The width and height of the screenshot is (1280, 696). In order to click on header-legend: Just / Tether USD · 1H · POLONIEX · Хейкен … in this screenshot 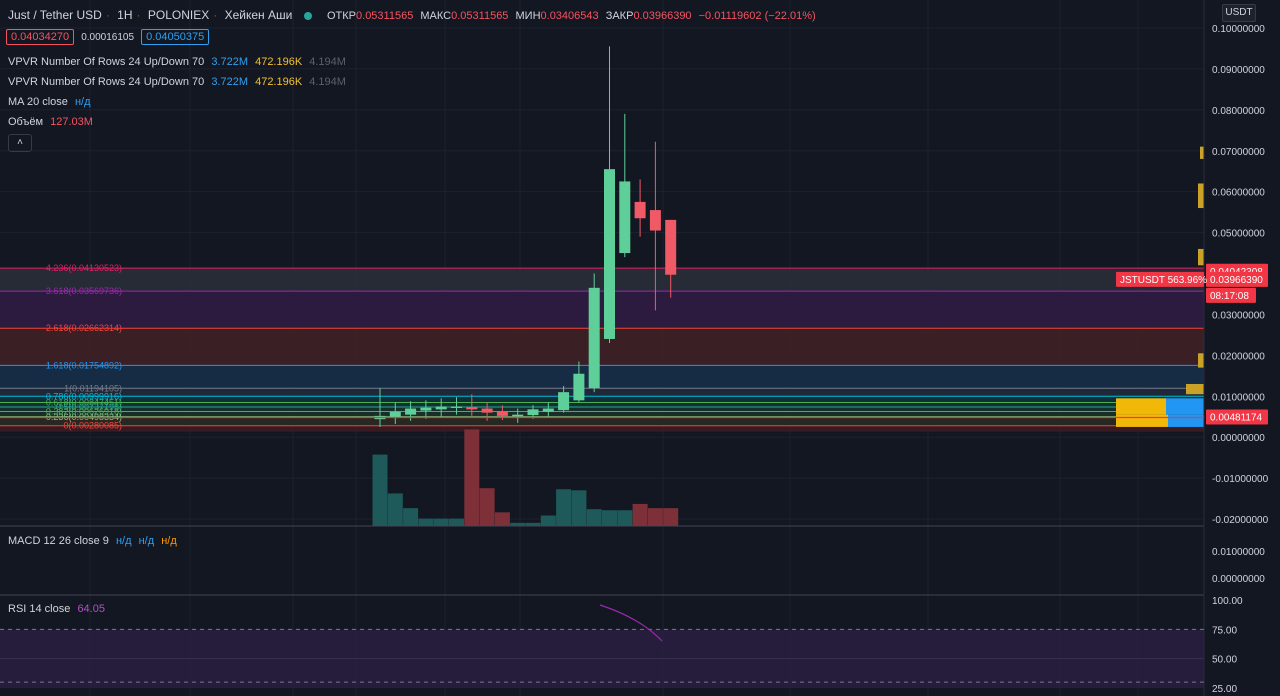, I will do `click(416, 15)`.